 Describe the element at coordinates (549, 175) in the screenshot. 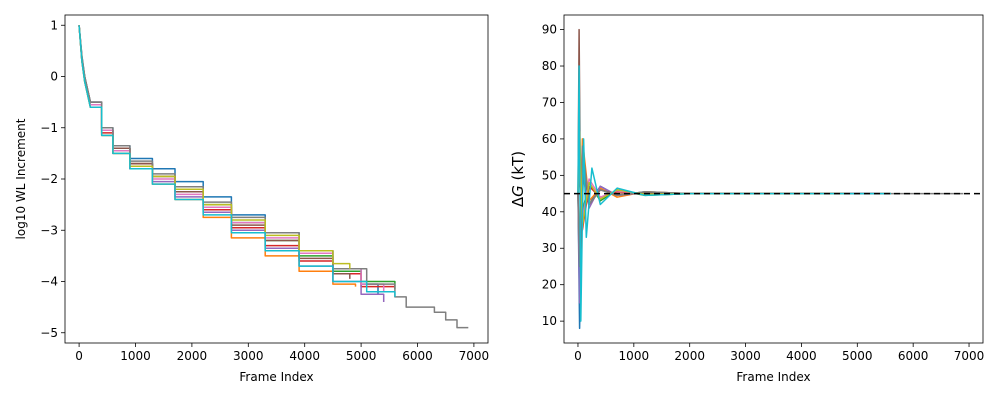

I see `y-tick-label: 50` at that location.